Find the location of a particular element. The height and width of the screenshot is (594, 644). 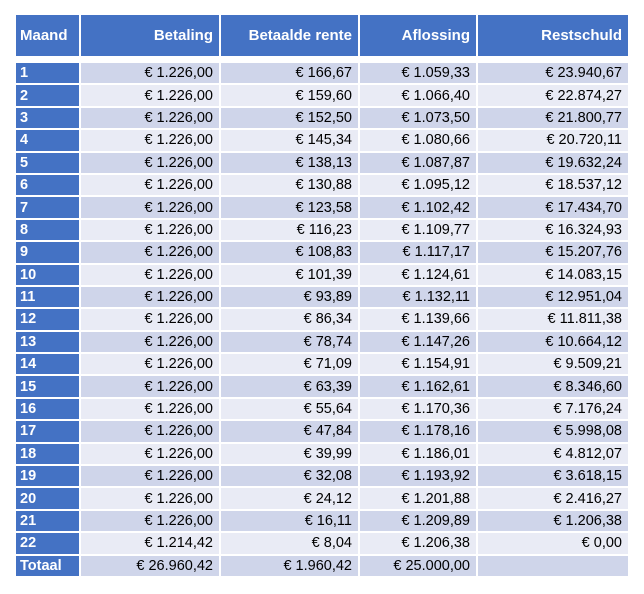

cell-betaalde-rente: € 32,08 is located at coordinates (290, 477).